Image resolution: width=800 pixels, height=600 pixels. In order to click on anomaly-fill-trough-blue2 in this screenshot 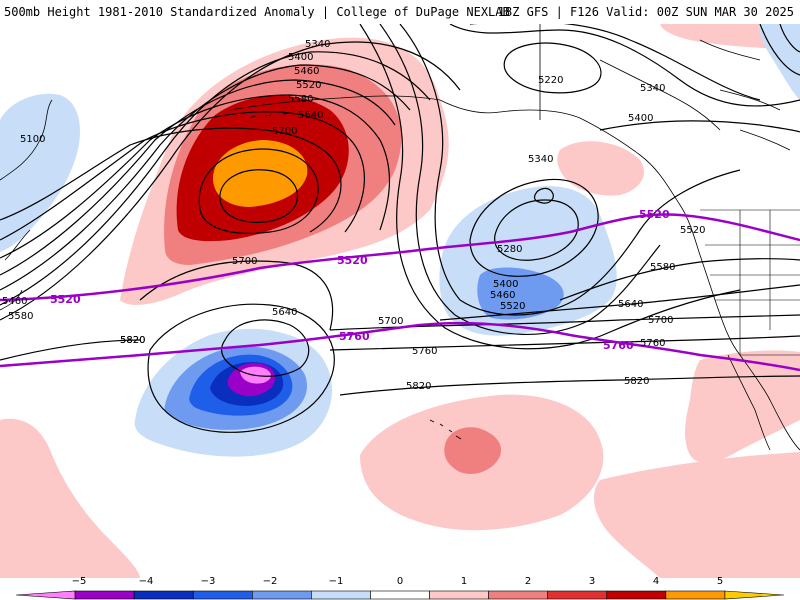, I will do `click(520, 293)`.